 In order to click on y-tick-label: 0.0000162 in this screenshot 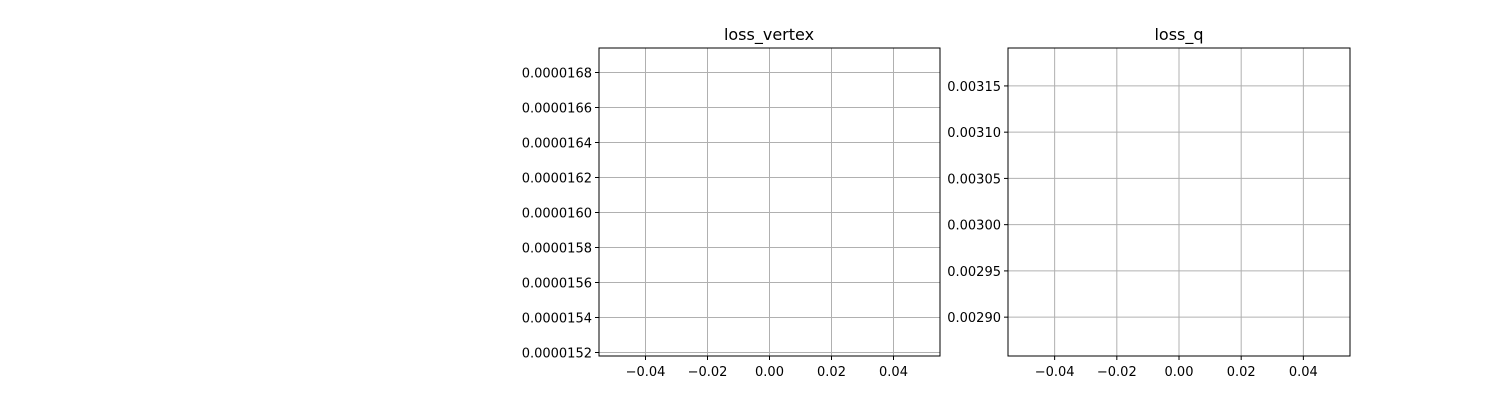, I will do `click(557, 179)`.